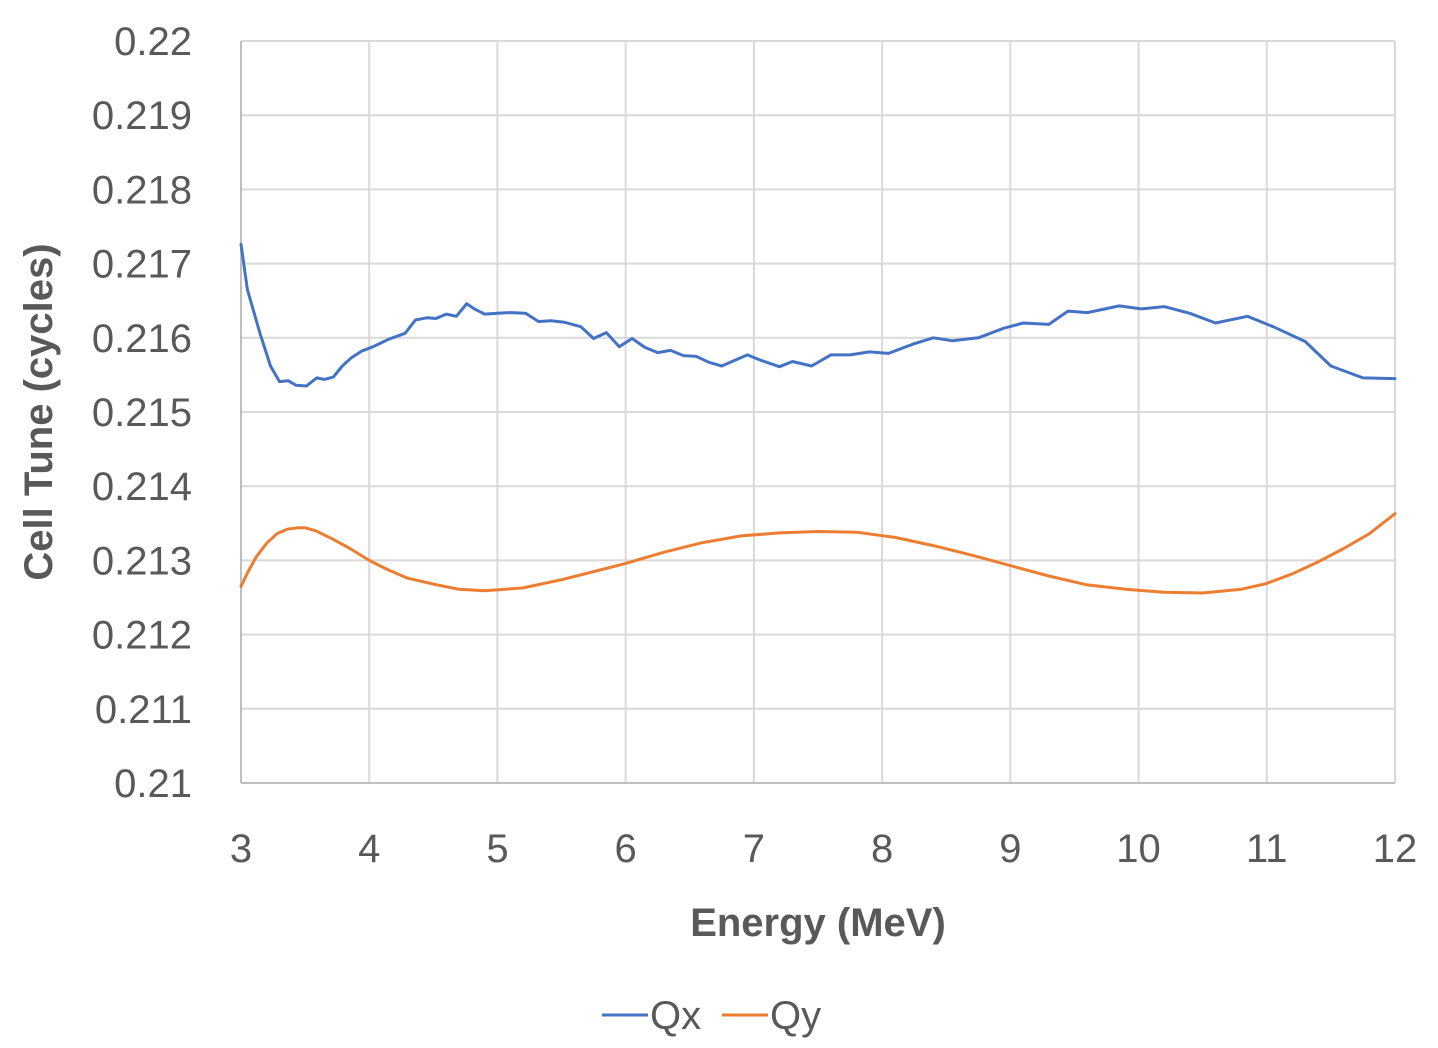  What do you see at coordinates (142, 487) in the screenshot?
I see `y-tick-label: 0.214` at bounding box center [142, 487].